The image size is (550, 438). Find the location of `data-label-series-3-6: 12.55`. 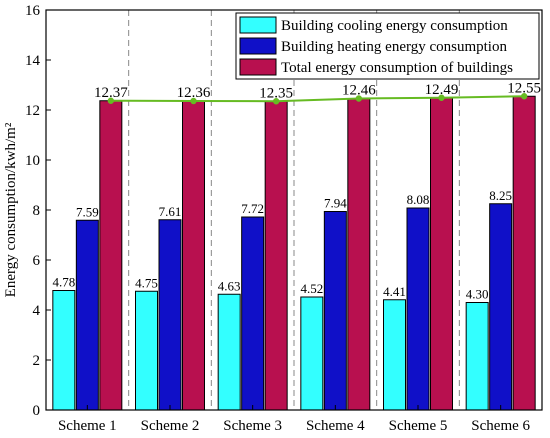

data-label-series-3-6: 12.55 is located at coordinates (524, 88).